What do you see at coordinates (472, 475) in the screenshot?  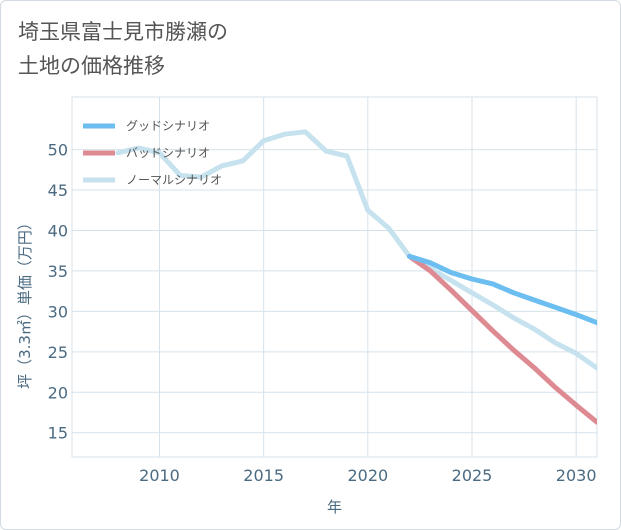 I see `x-tick-label: 2025` at bounding box center [472, 475].